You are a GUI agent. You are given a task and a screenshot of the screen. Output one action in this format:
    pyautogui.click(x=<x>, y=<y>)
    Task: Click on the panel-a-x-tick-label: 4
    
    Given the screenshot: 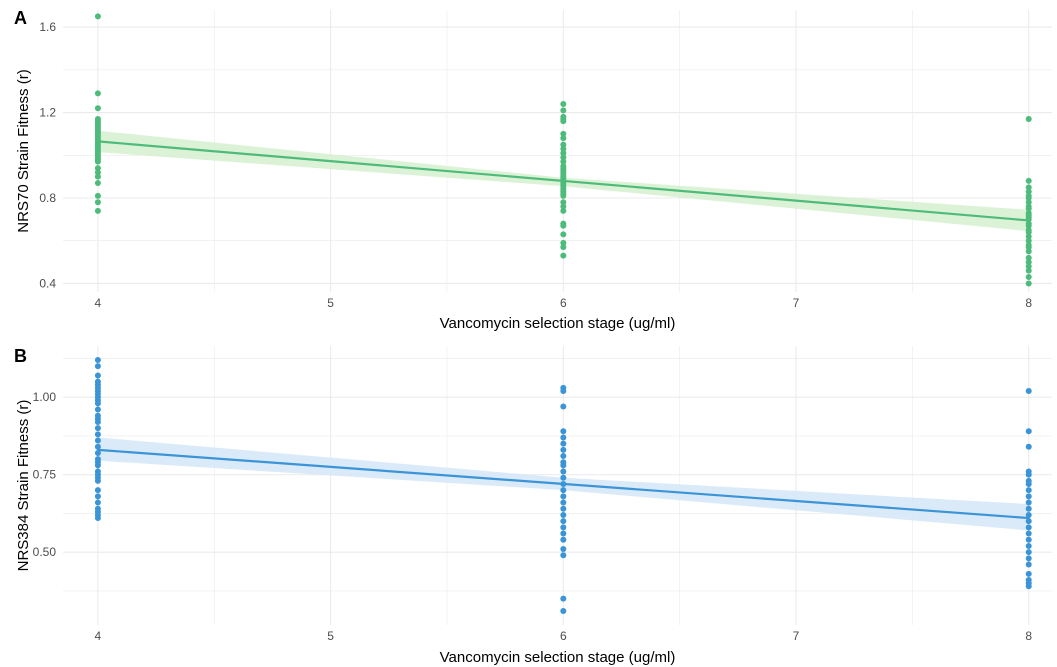 What is the action you would take?
    pyautogui.click(x=98, y=303)
    